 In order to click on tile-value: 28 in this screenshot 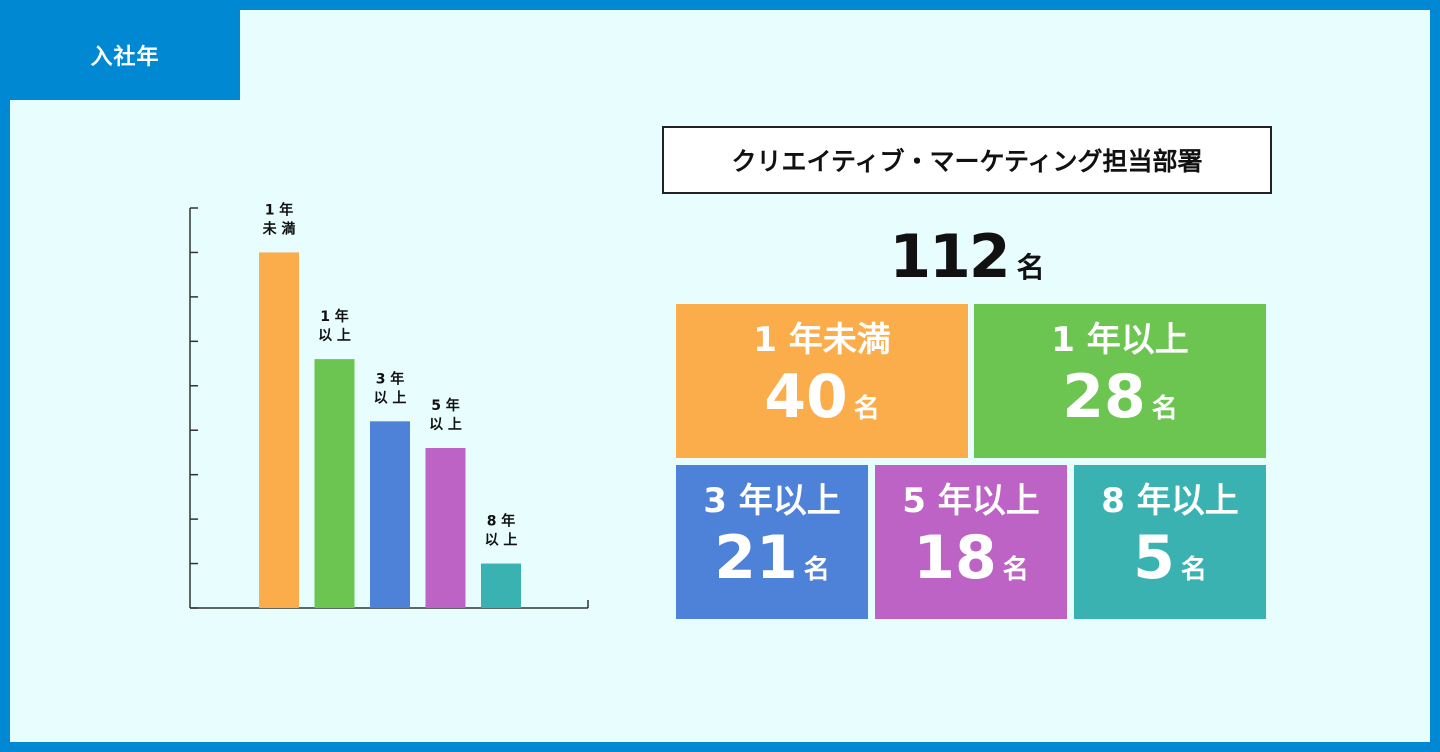, I will do `click(1104, 397)`.